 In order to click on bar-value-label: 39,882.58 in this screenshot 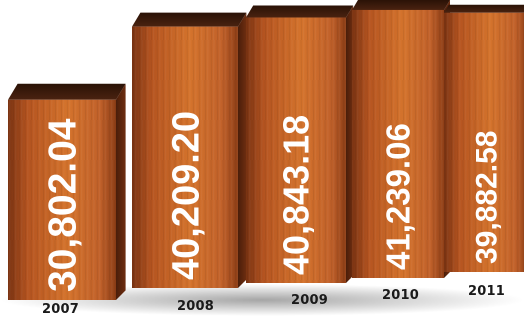, I will do `click(487, 197)`.